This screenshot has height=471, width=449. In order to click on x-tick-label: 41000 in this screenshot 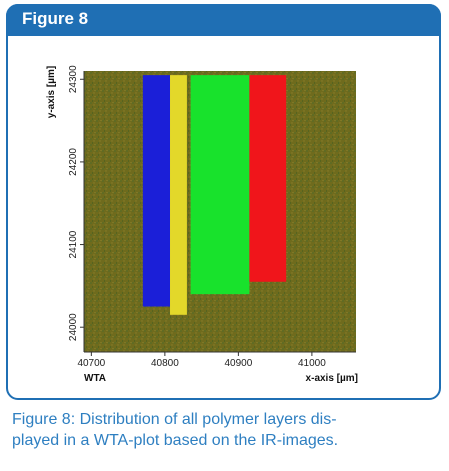, I will do `click(312, 363)`.